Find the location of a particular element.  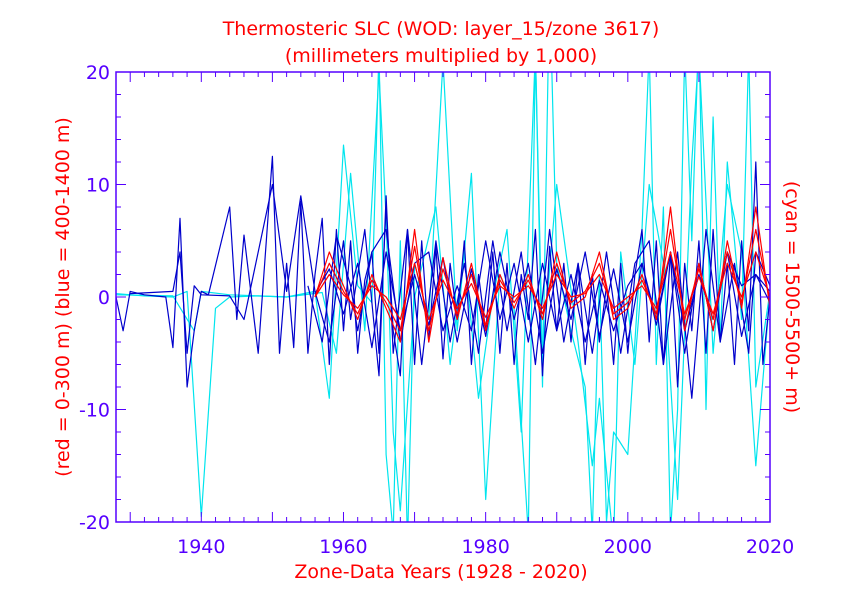

x-axis-label: Zone-Data Years (1928 - 2020) is located at coordinates (440, 572).